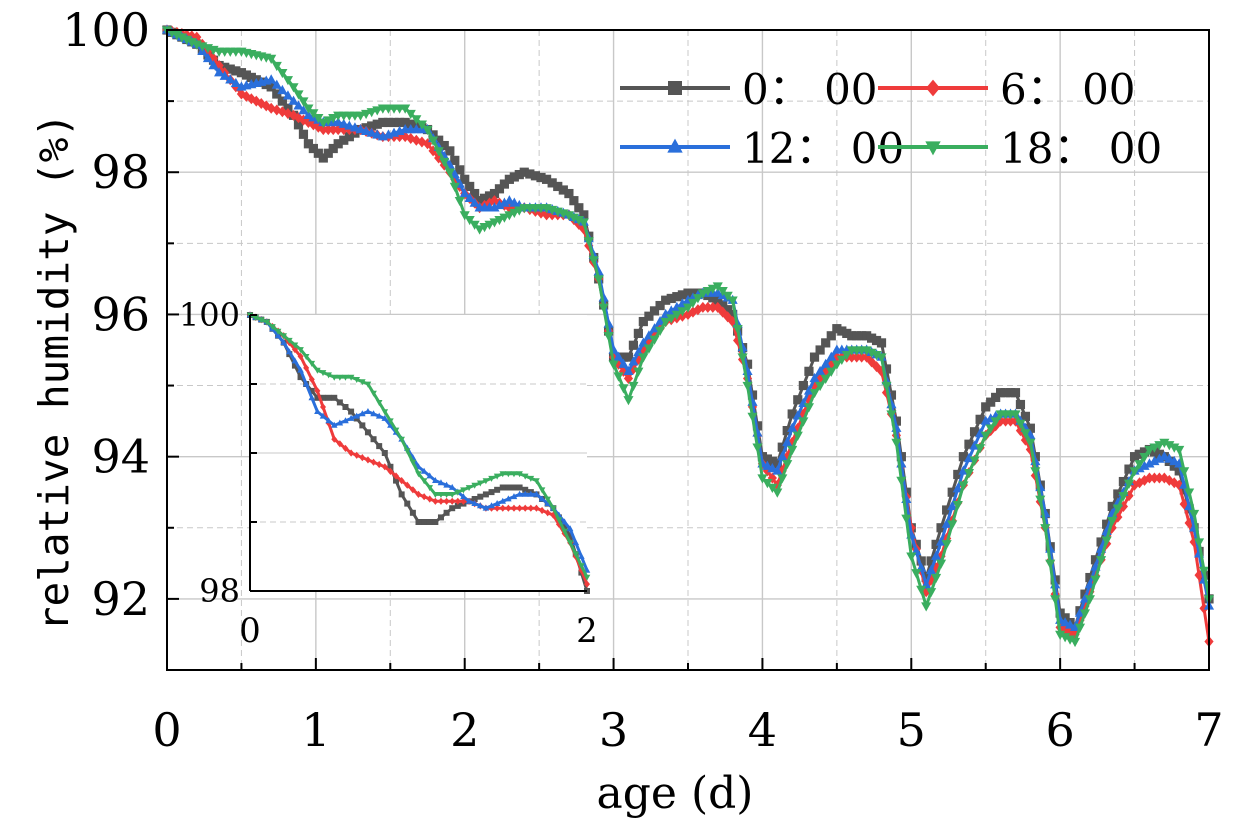 This screenshot has width=1237, height=826. What do you see at coordinates (1081, 148) in the screenshot?
I see `legend-label: 18： 00` at bounding box center [1081, 148].